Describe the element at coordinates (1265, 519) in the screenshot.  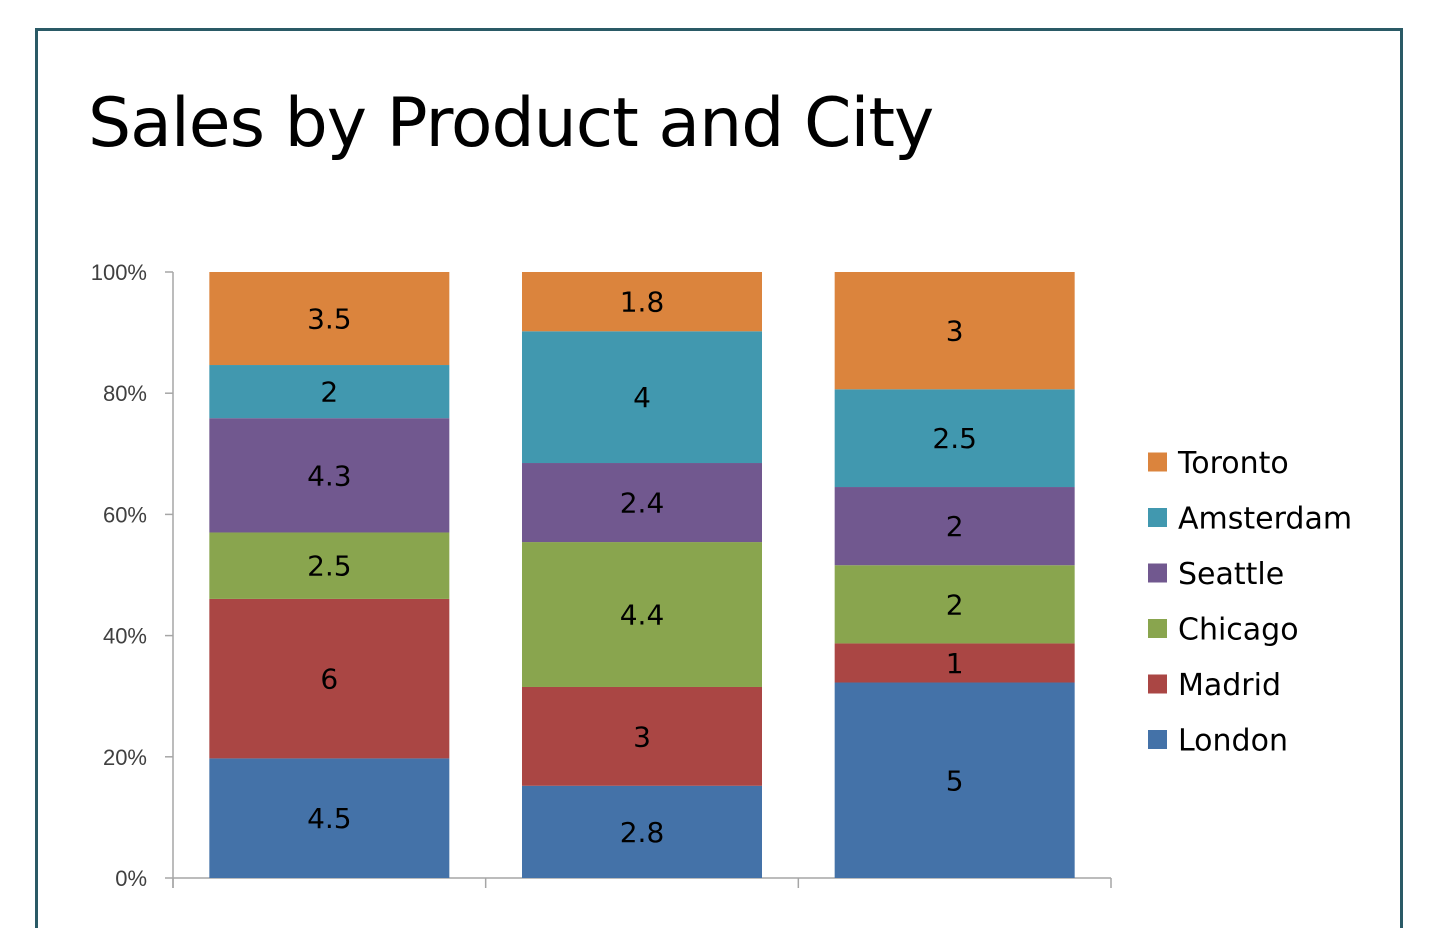
I see `legend-label-amsterdam: Amsterdam` at that location.